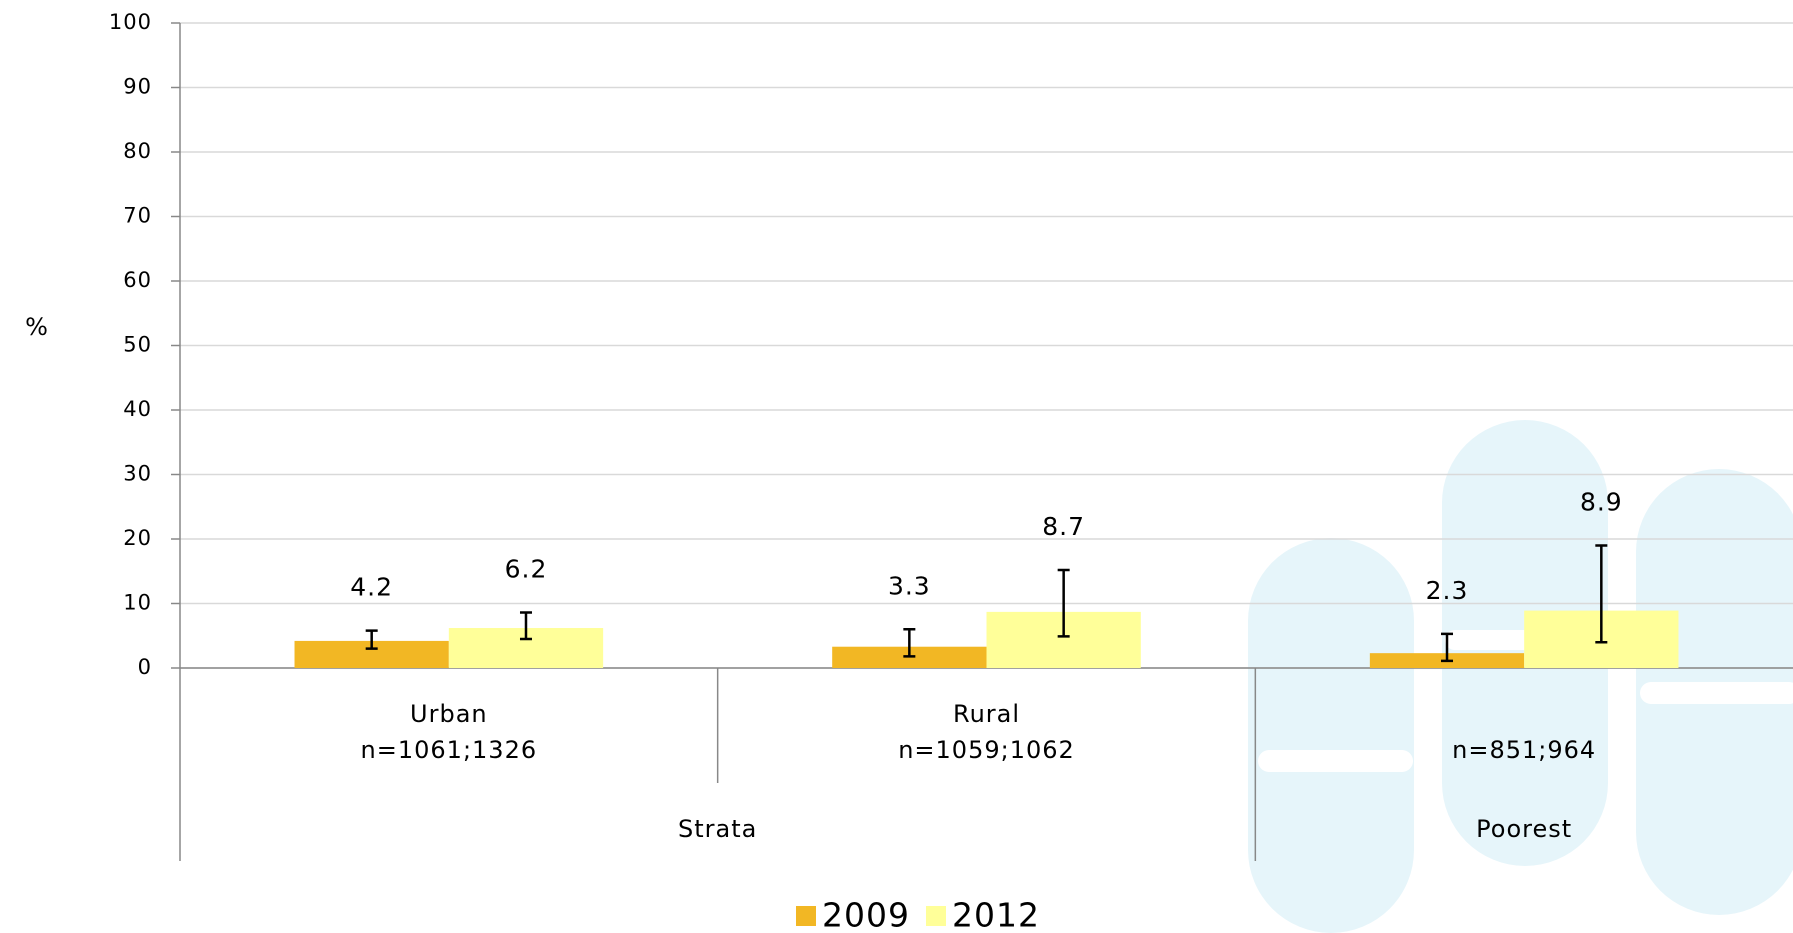  I want to click on y-tick-label: 10, so click(137, 603).